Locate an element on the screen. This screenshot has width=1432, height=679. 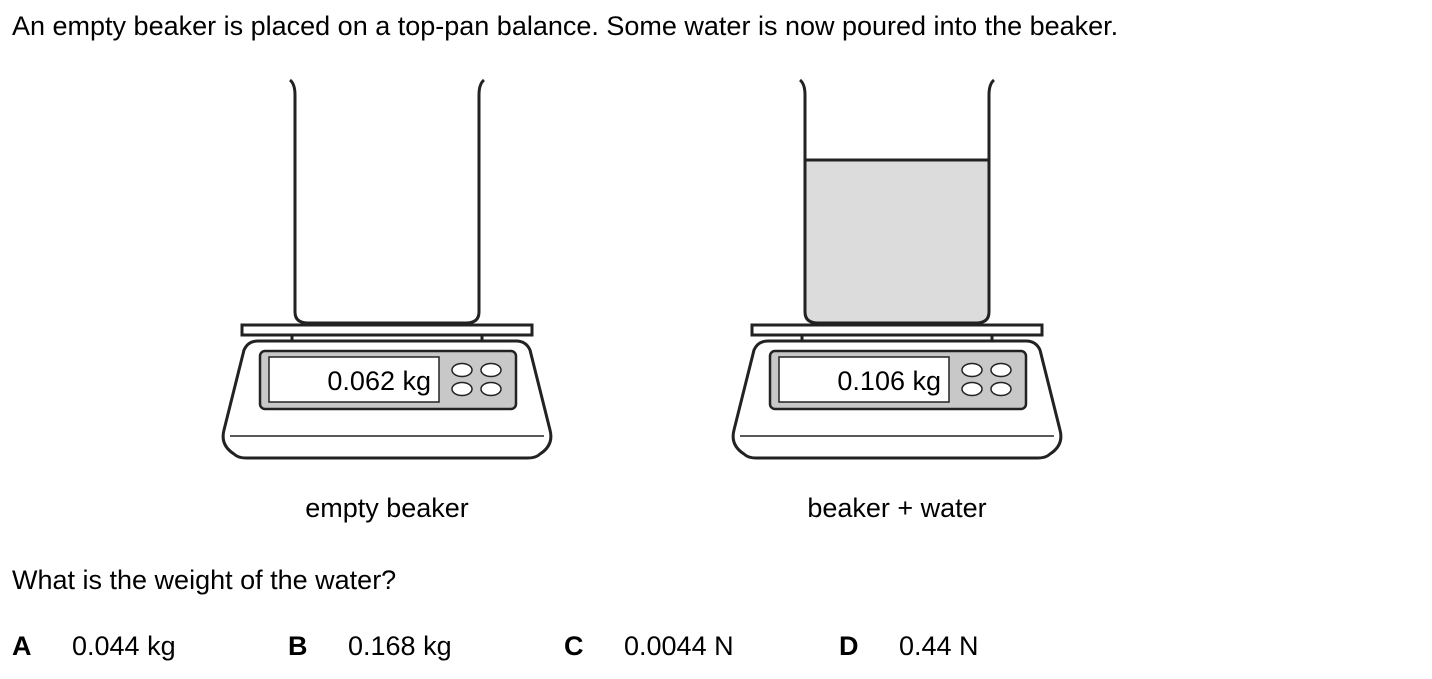
caption-beaker-water: beaker + water is located at coordinates (897, 508).